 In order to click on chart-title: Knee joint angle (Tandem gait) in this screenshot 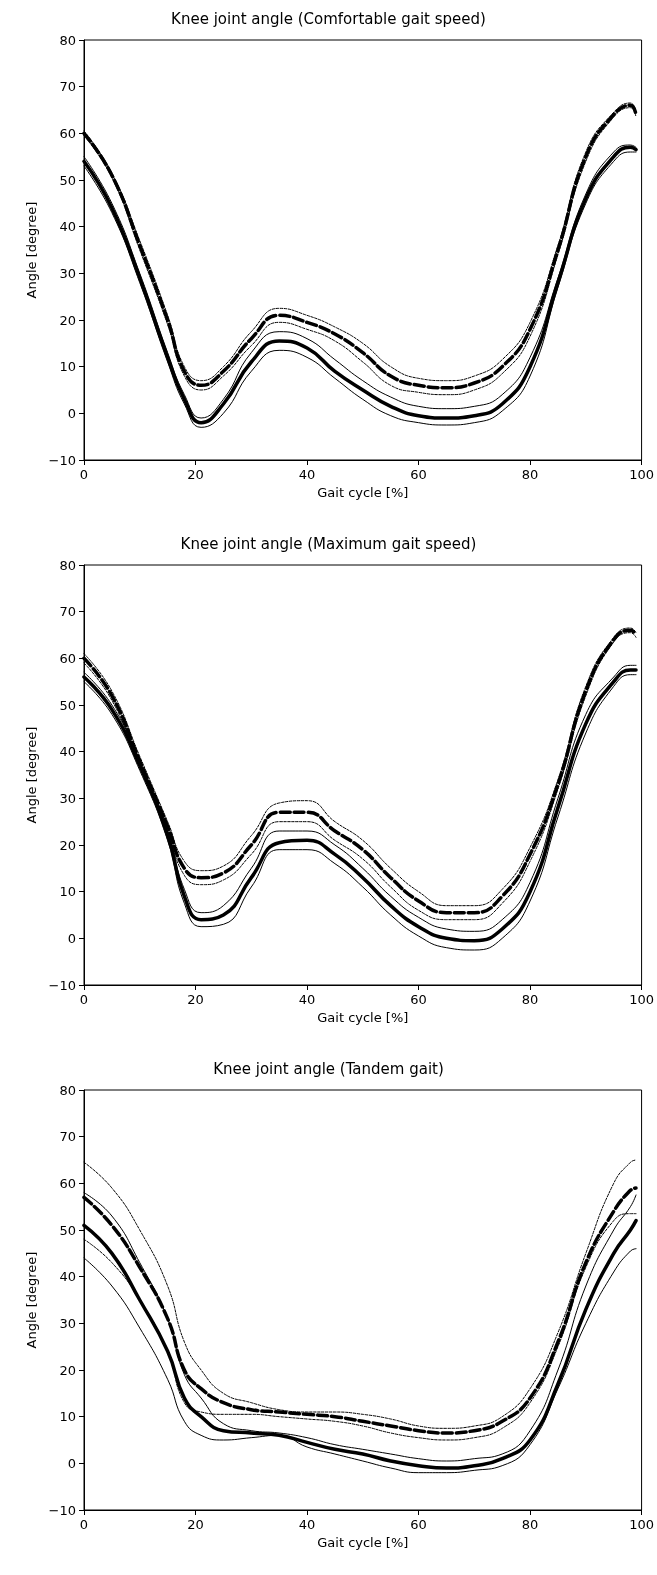, I will do `click(328, 1068)`.